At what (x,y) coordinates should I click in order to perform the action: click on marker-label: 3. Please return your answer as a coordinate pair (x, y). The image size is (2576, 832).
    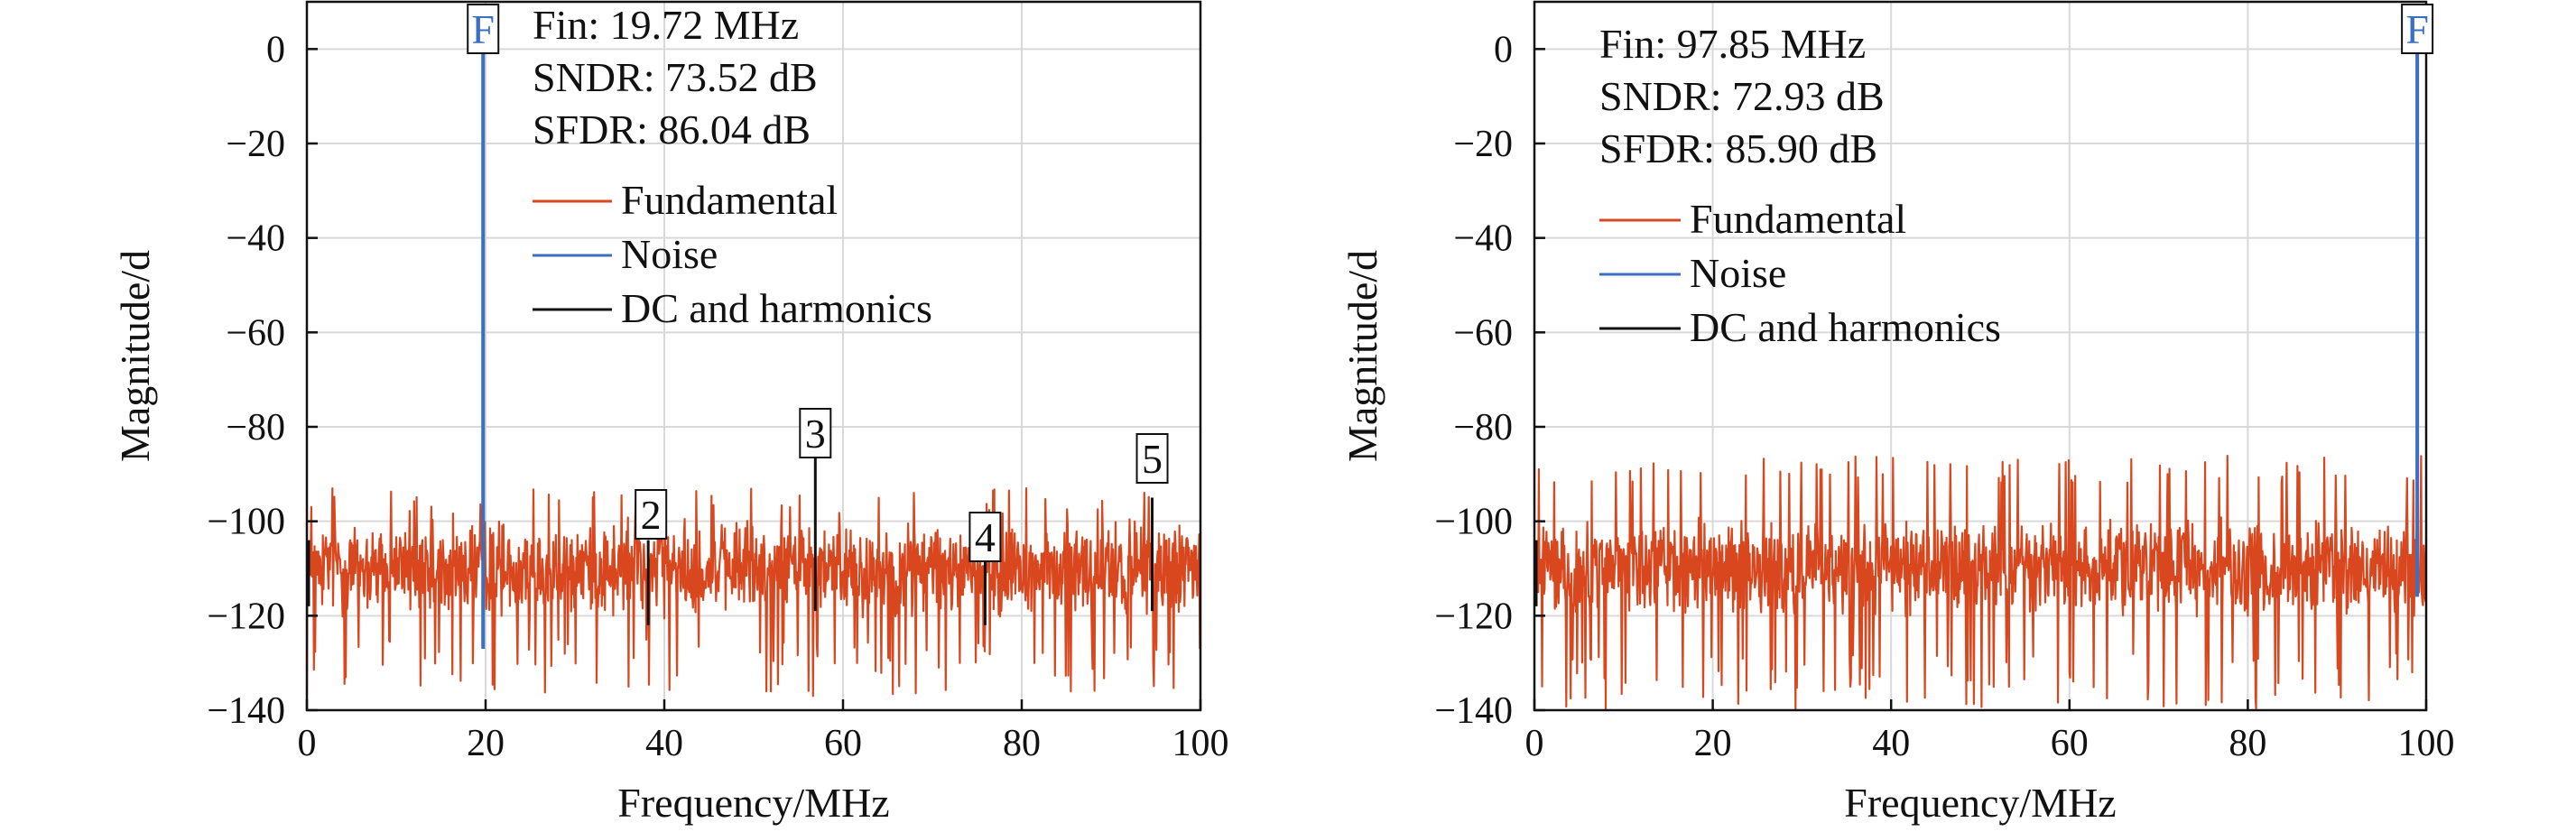
    Looking at the image, I should click on (816, 434).